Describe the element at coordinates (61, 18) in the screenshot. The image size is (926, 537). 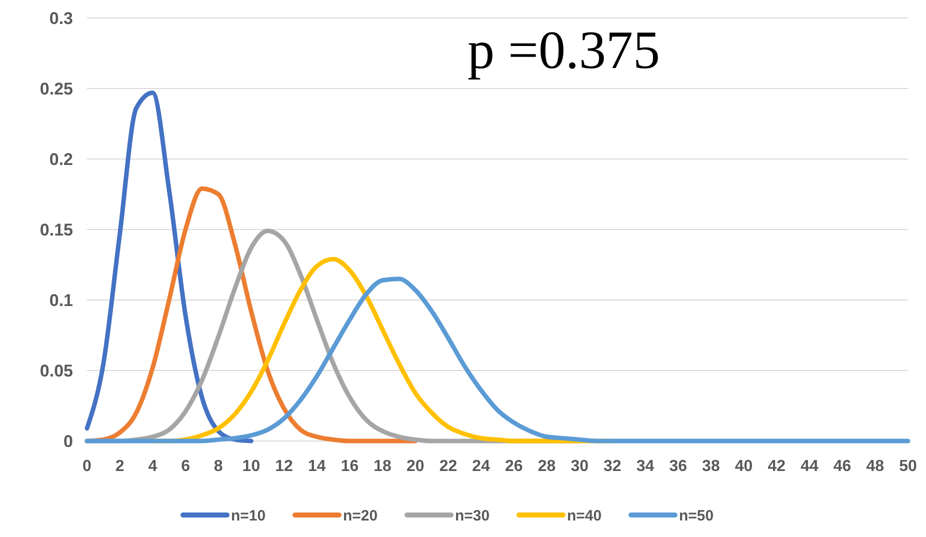
I see `y-tick-label: 0.3` at that location.